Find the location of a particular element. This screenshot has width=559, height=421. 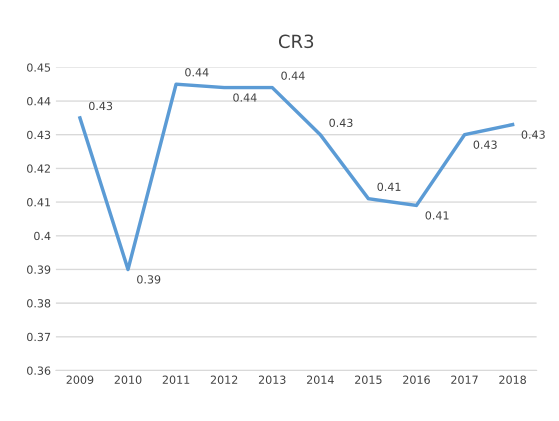

y-tick-label: 0.44 is located at coordinates (38, 101).